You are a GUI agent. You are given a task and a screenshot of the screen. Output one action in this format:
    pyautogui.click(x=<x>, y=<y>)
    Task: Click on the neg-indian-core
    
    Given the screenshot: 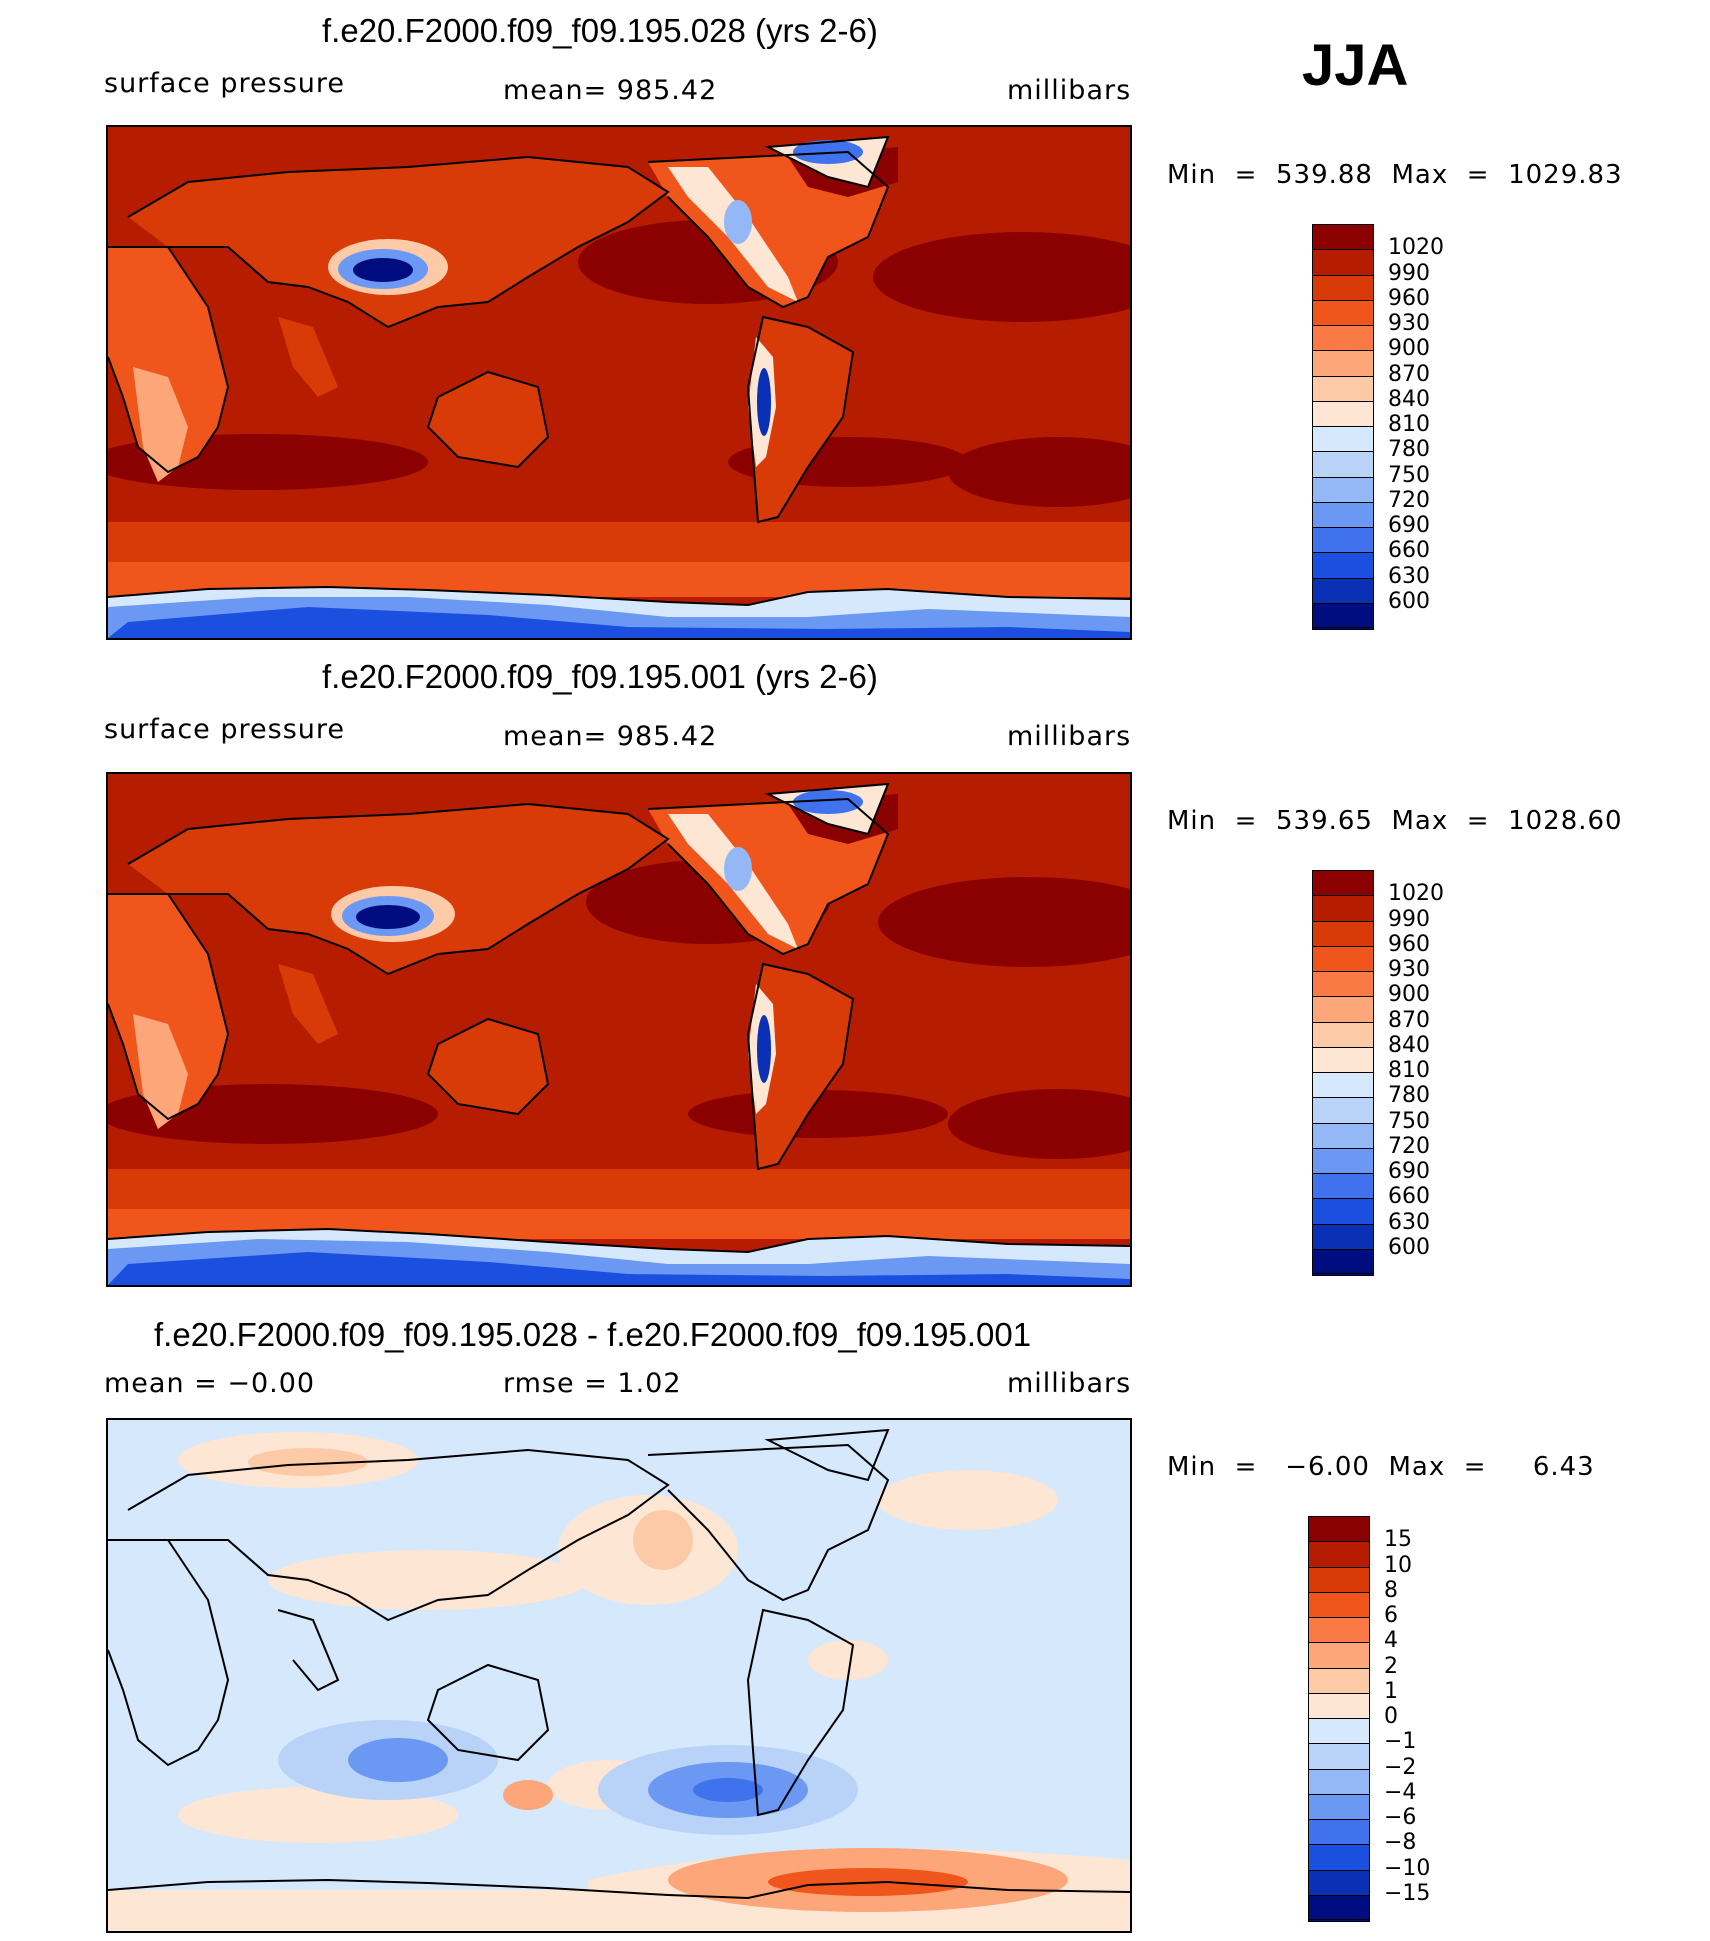 What is the action you would take?
    pyautogui.click(x=398, y=1760)
    